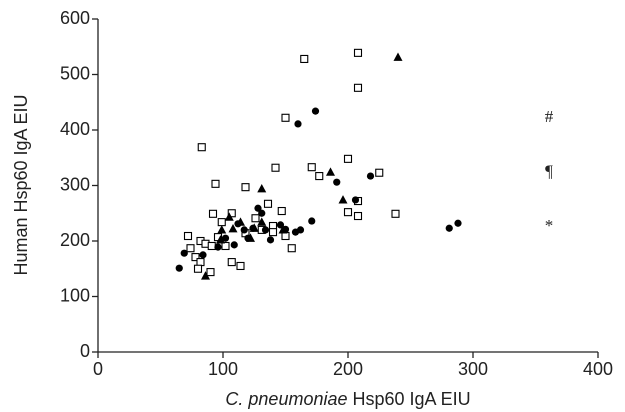 The width and height of the screenshot is (625, 412). What do you see at coordinates (598, 369) in the screenshot?
I see `x-tick-label: 400` at bounding box center [598, 369].